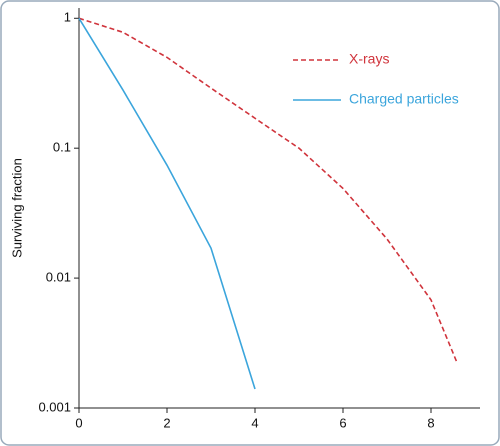  Describe the element at coordinates (342, 422) in the screenshot. I see `x-tick-label: 6` at that location.